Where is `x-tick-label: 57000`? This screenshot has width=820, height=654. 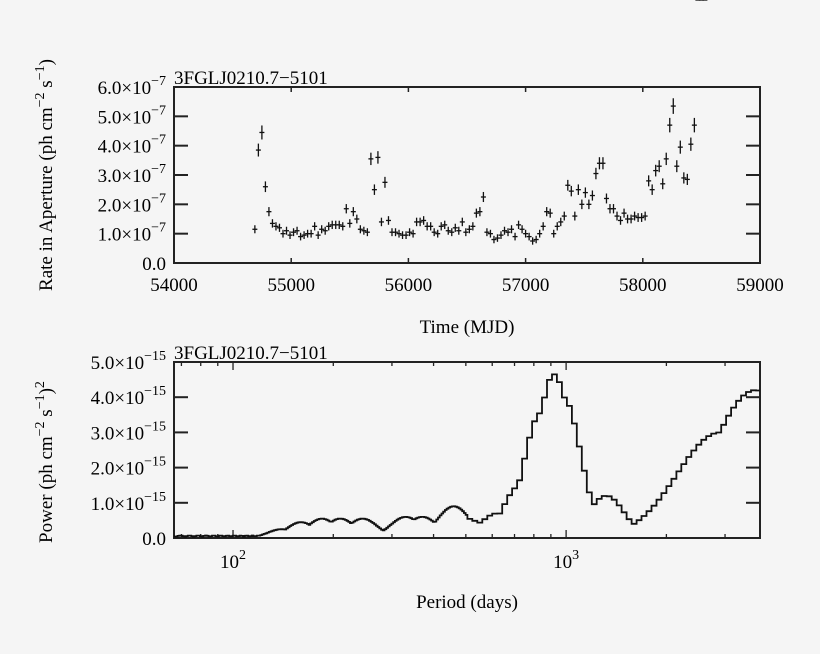
x-tick-label: 57000 is located at coordinates (526, 285).